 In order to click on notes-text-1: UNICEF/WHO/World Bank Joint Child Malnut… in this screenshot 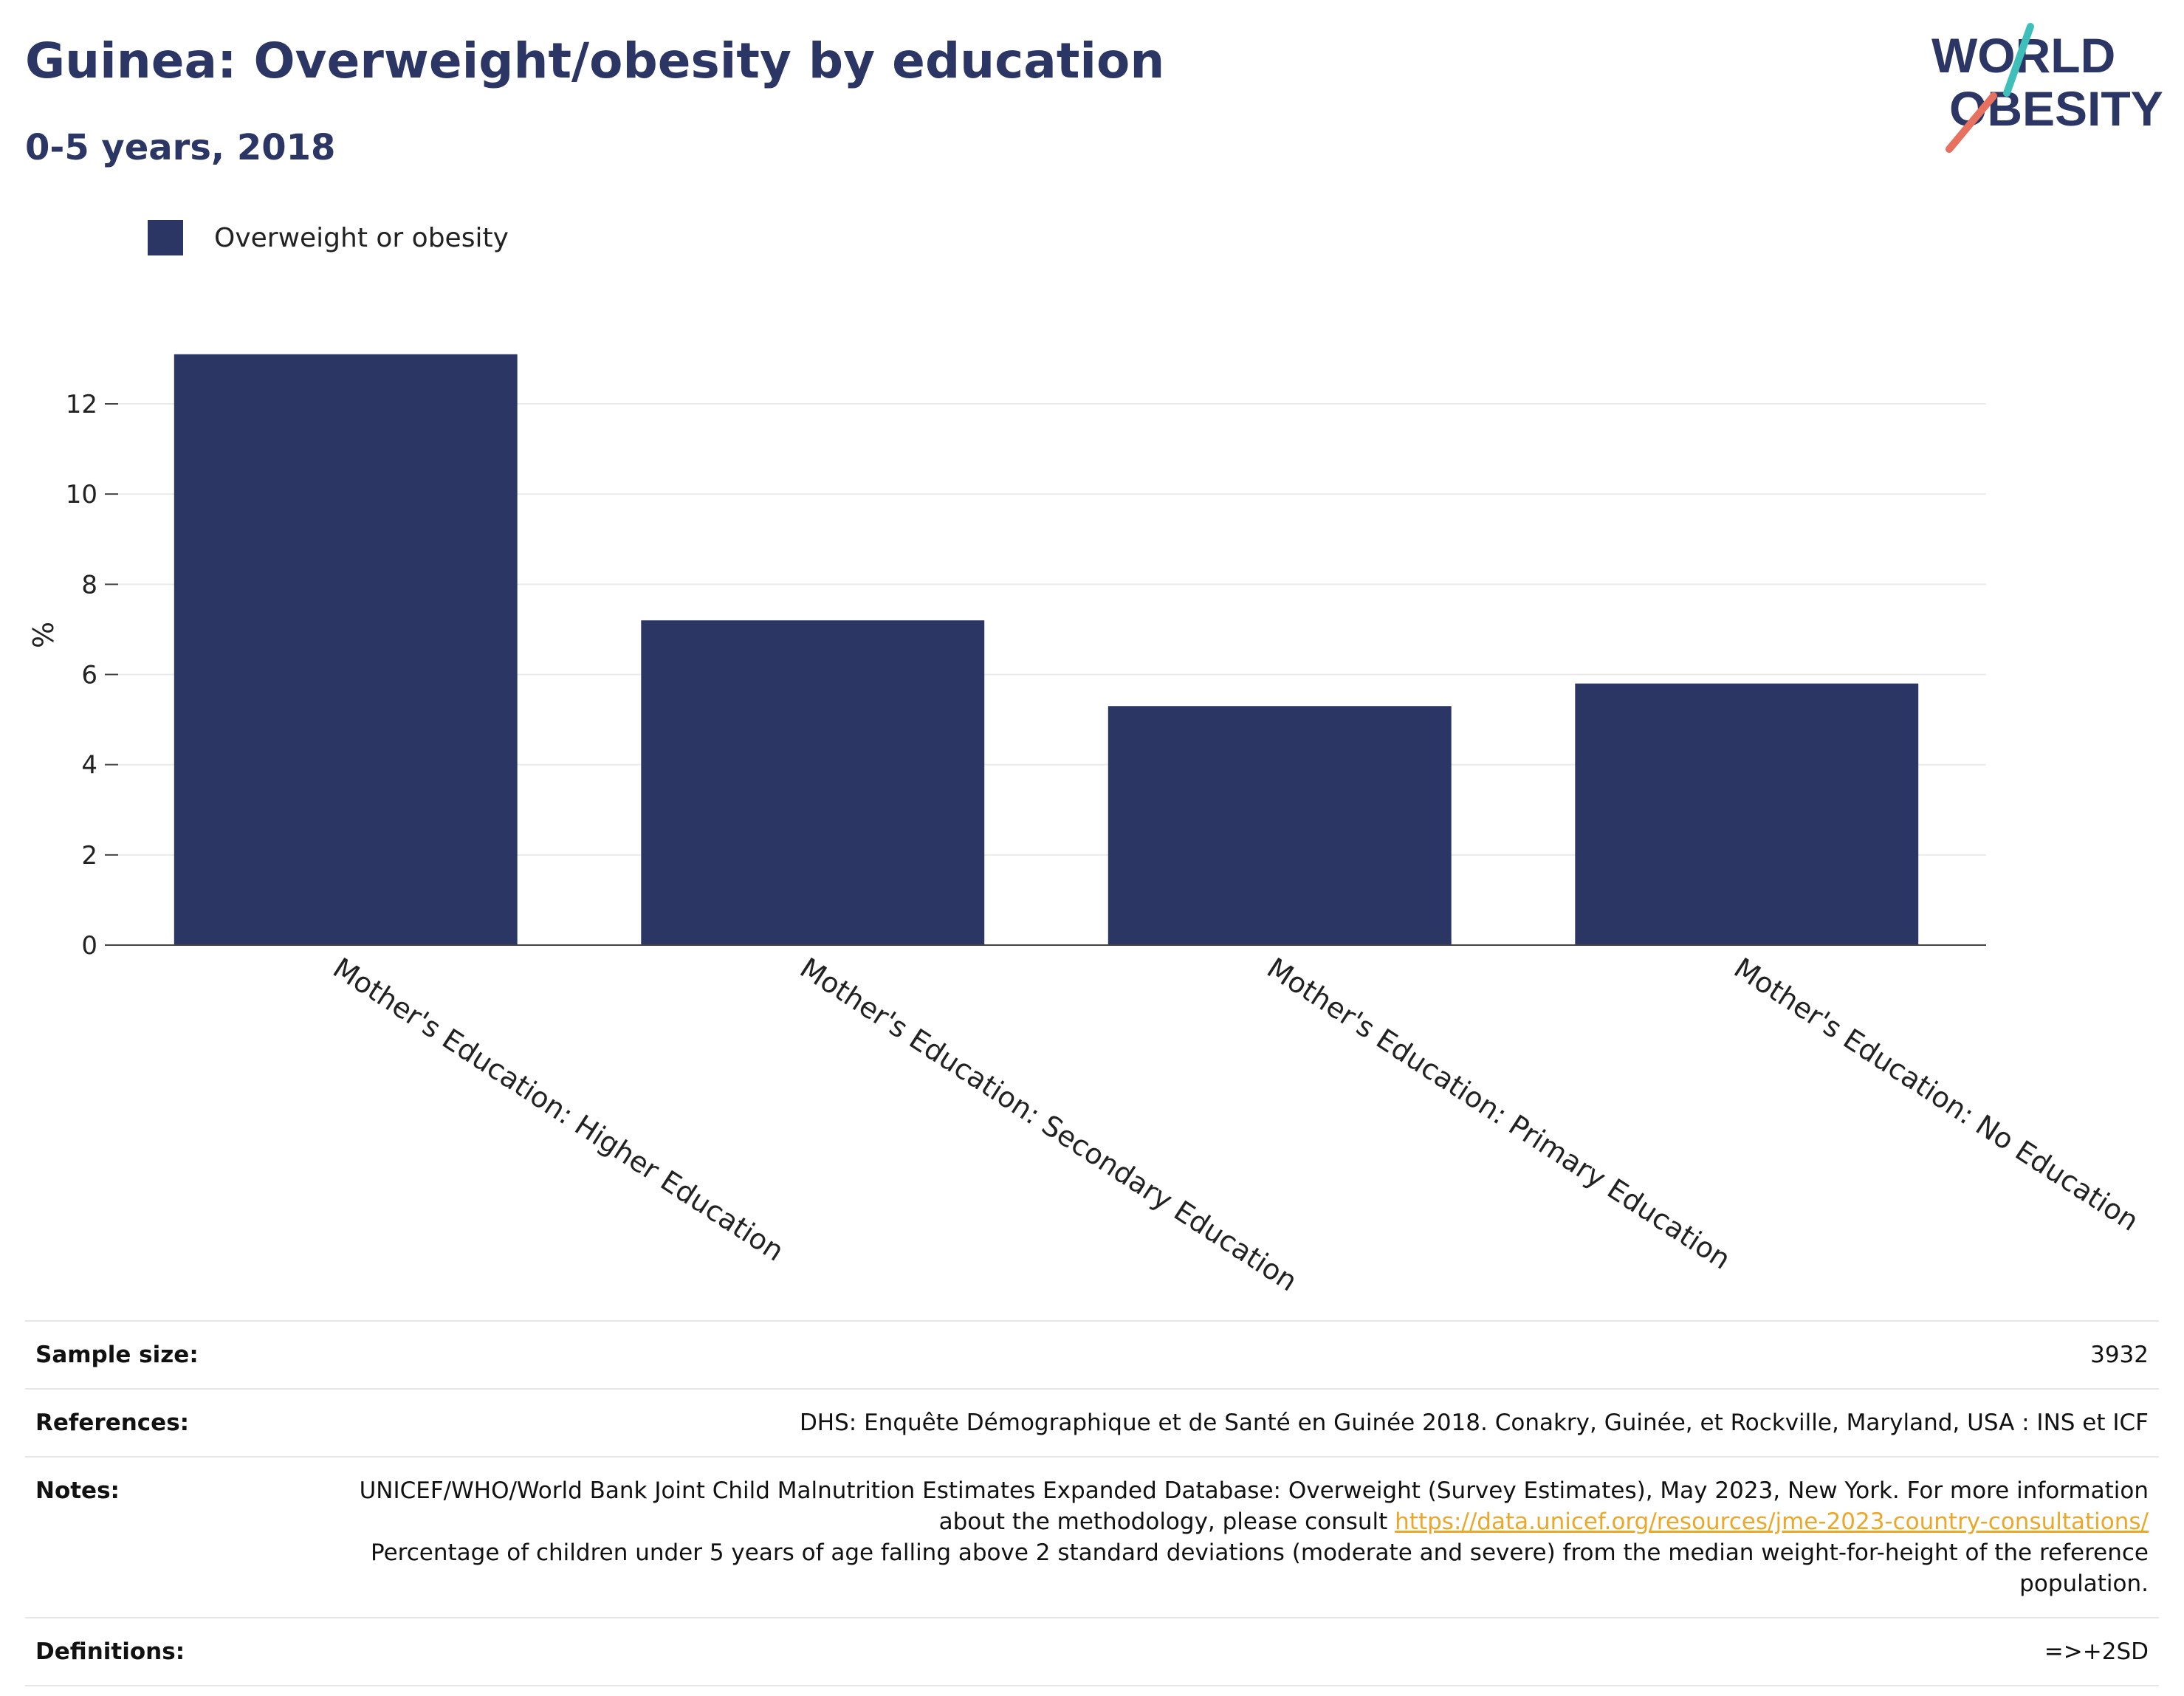, I will do `click(1254, 1506)`.